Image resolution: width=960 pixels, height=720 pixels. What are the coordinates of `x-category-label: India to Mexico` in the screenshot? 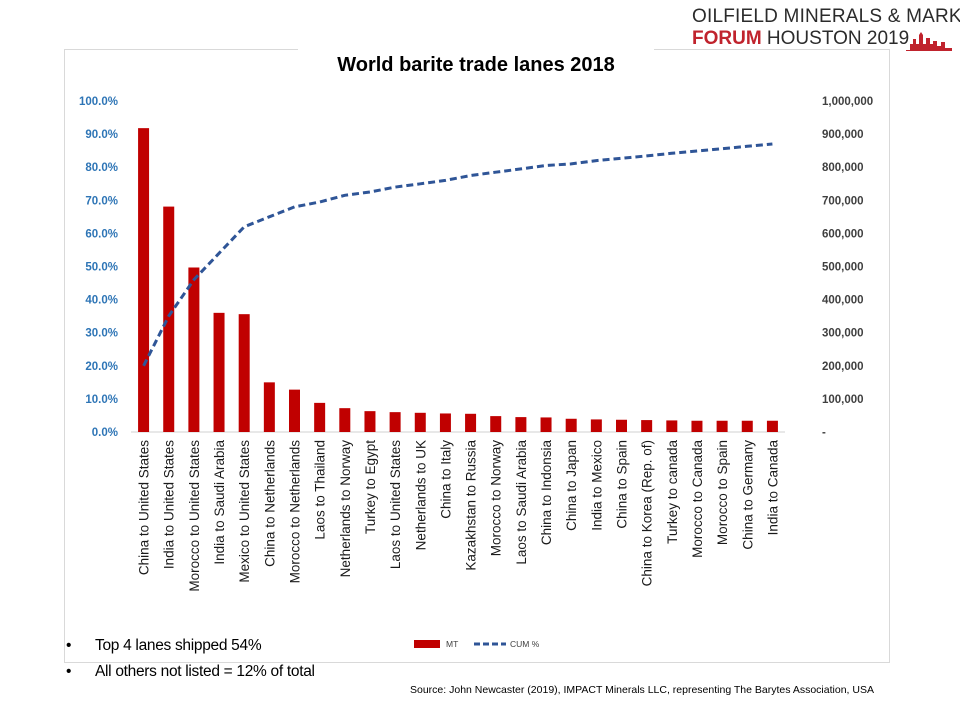 It's located at (596, 485).